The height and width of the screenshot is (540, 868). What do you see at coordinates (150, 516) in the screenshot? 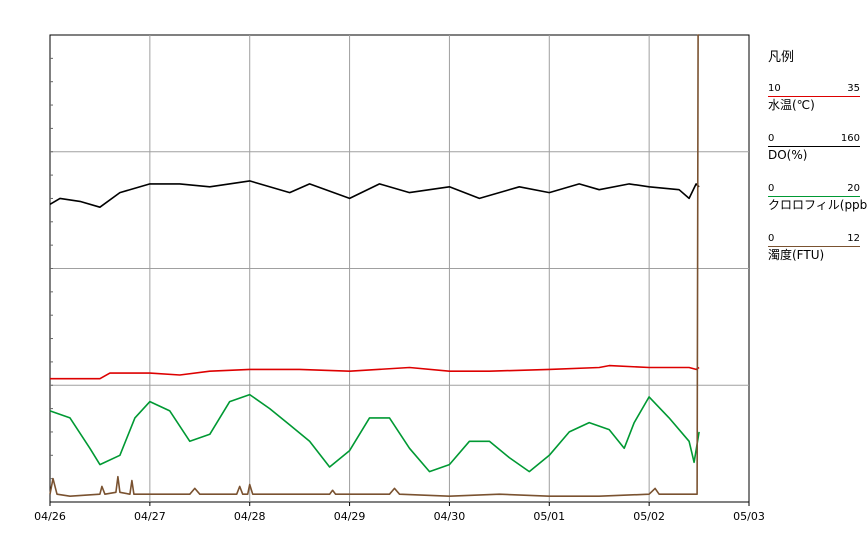
I see `x-tick-label: 04/27` at bounding box center [150, 516].